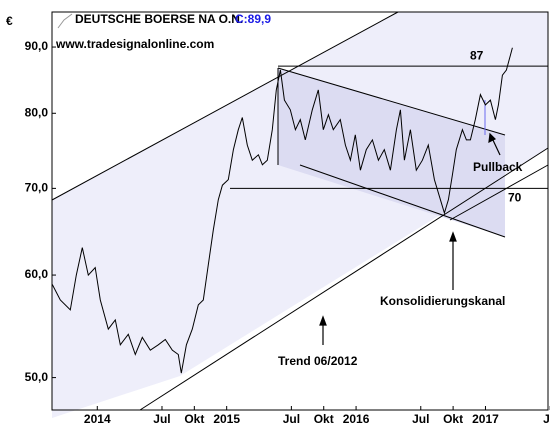 The height and width of the screenshot is (428, 550). Describe the element at coordinates (499, 192) in the screenshot. I see `support-line` at that location.